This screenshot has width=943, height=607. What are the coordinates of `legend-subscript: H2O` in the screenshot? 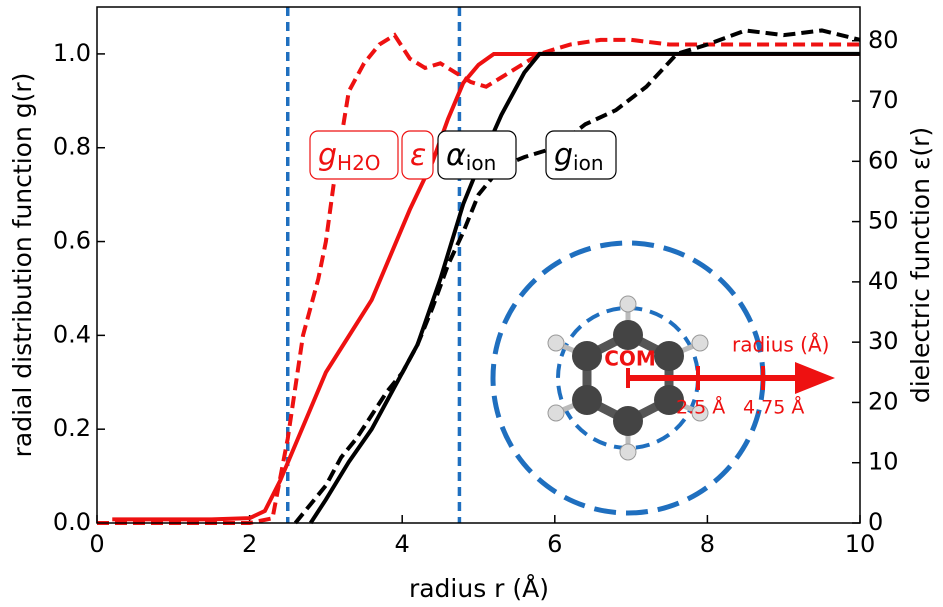 It's located at (359, 163).